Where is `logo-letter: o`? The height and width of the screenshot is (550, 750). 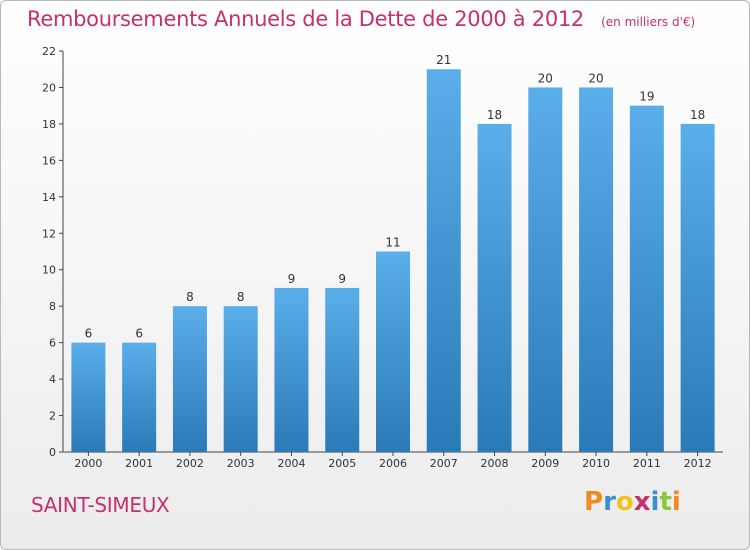
logo-letter: o is located at coordinates (624, 502).